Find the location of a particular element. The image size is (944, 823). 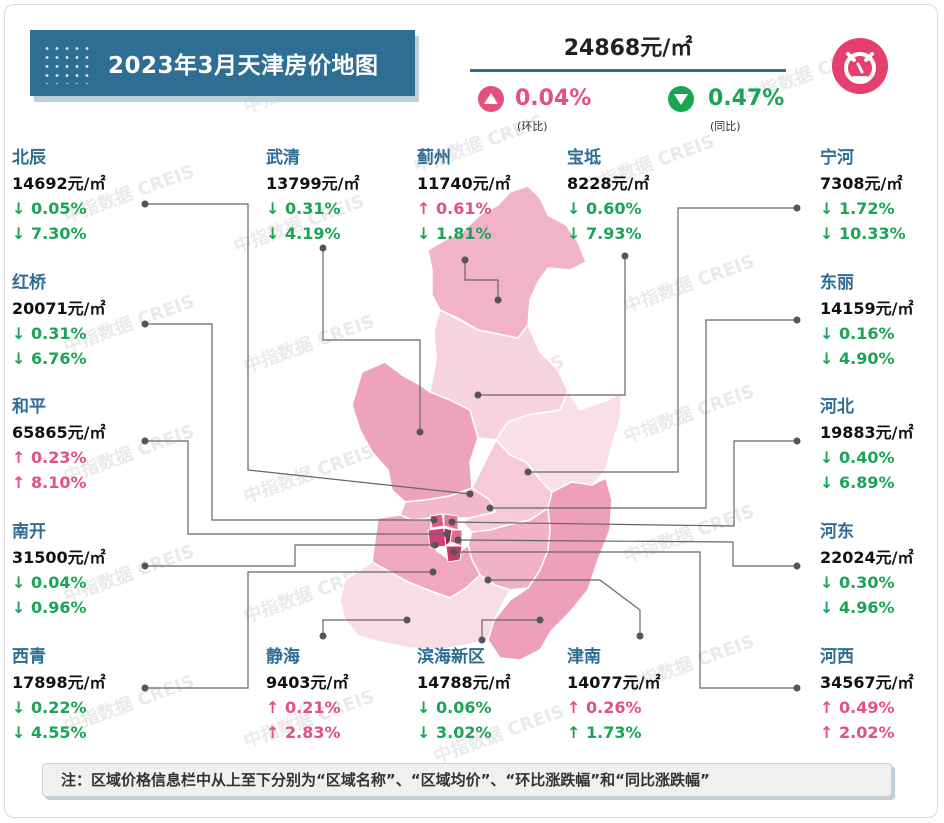

district-yoy: ↓ 0.96% is located at coordinates (49, 607).